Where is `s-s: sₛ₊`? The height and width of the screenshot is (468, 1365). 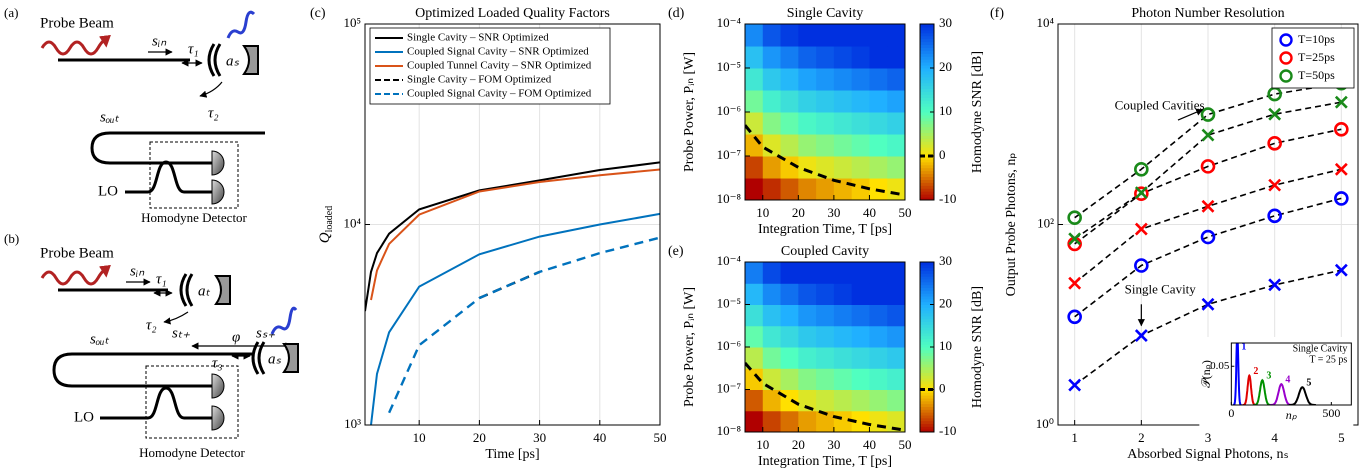
s-s: sₛ₊ is located at coordinates (265, 333).